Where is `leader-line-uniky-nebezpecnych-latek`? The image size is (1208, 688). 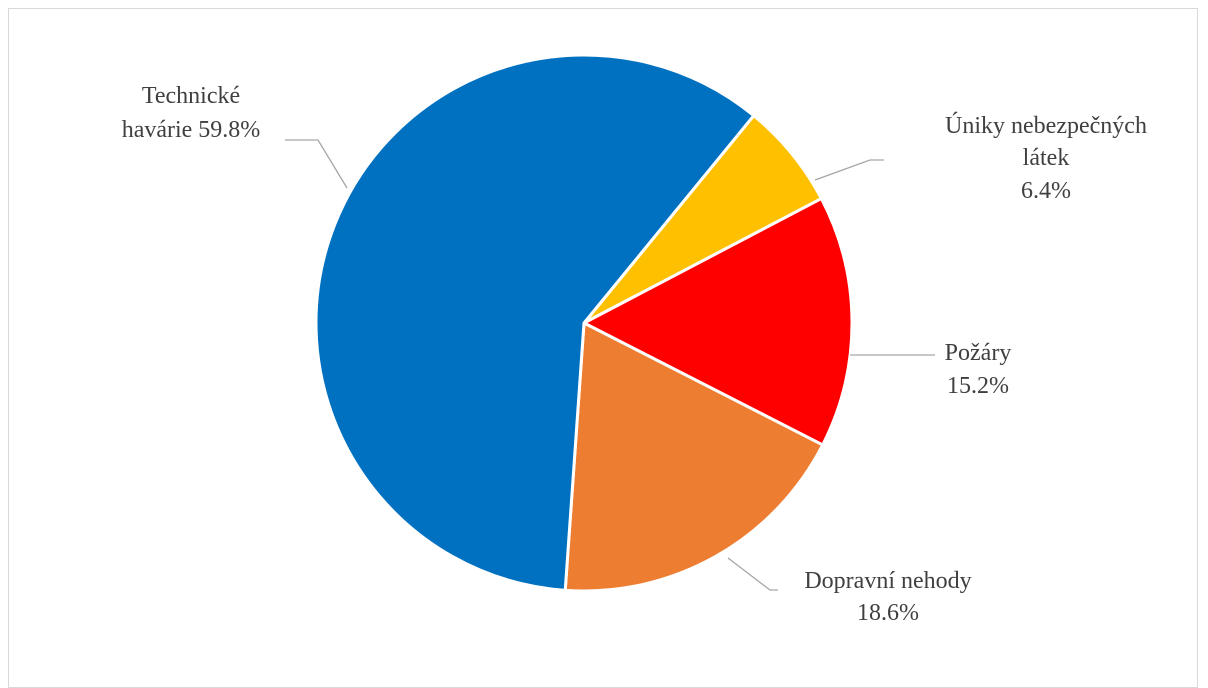
leader-line-uniky-nebezpecnych-latek is located at coordinates (849, 170).